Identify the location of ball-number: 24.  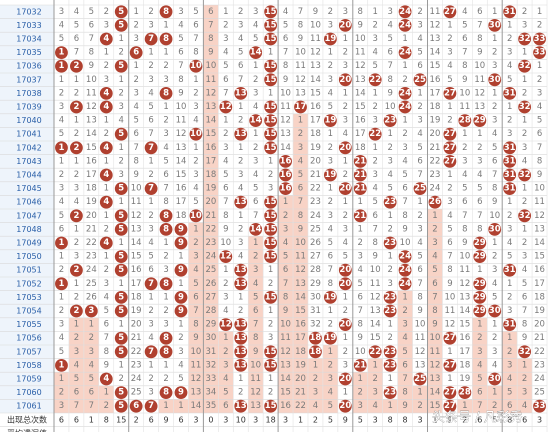
(405, 107).